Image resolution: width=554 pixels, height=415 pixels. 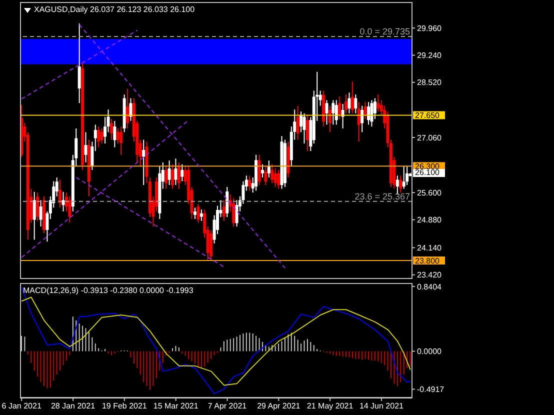 What do you see at coordinates (330, 406) in the screenshot?
I see `x-tick-label: 21 May 2021` at bounding box center [330, 406].